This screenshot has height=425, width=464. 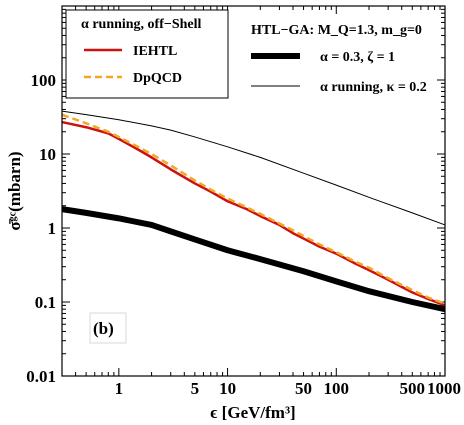 What do you see at coordinates (141, 24) in the screenshot?
I see `legend-left-title: α running, off−Shell` at bounding box center [141, 24].